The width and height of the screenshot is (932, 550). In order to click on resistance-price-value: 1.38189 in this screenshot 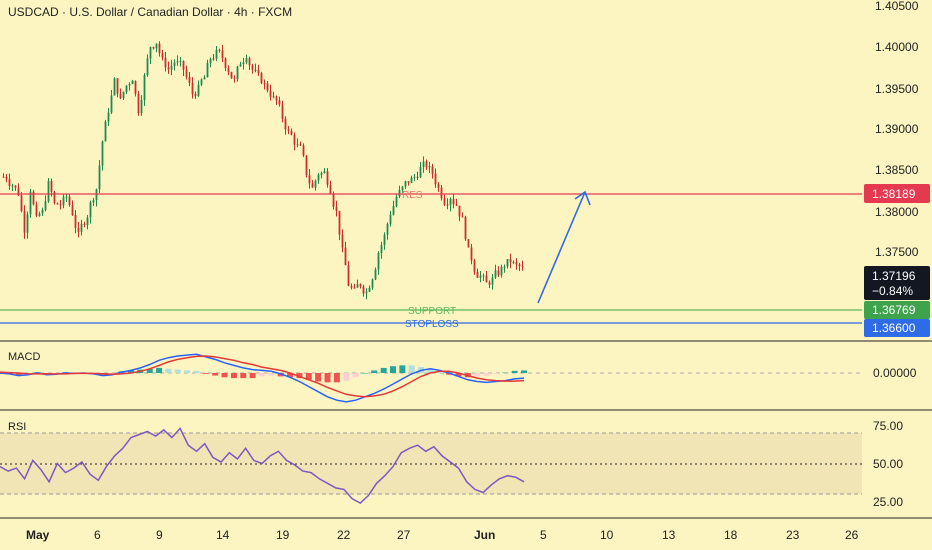, I will do `click(894, 194)`.